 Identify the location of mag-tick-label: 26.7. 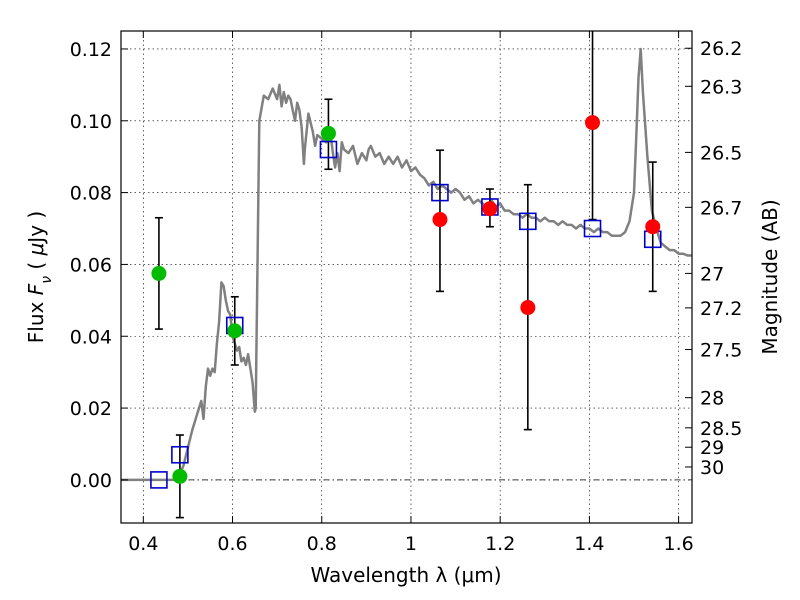
(721, 208).